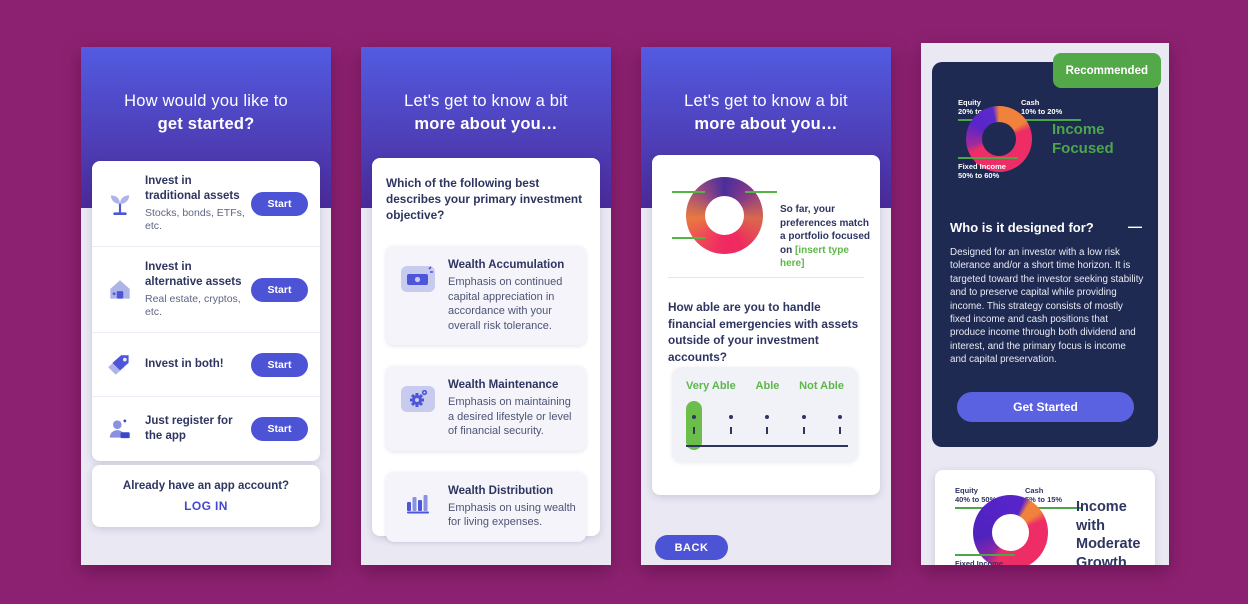 This screenshot has width=1248, height=604. I want to click on screen3-title-line1: Let's get to know a bit, so click(766, 101).